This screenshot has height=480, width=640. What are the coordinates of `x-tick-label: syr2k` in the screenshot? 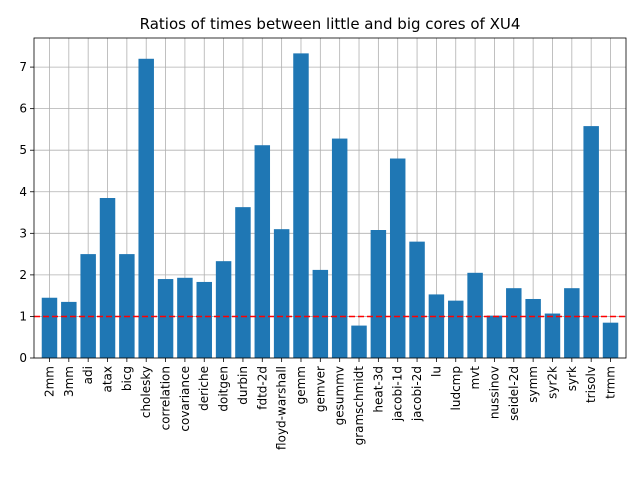 It's located at (552, 382).